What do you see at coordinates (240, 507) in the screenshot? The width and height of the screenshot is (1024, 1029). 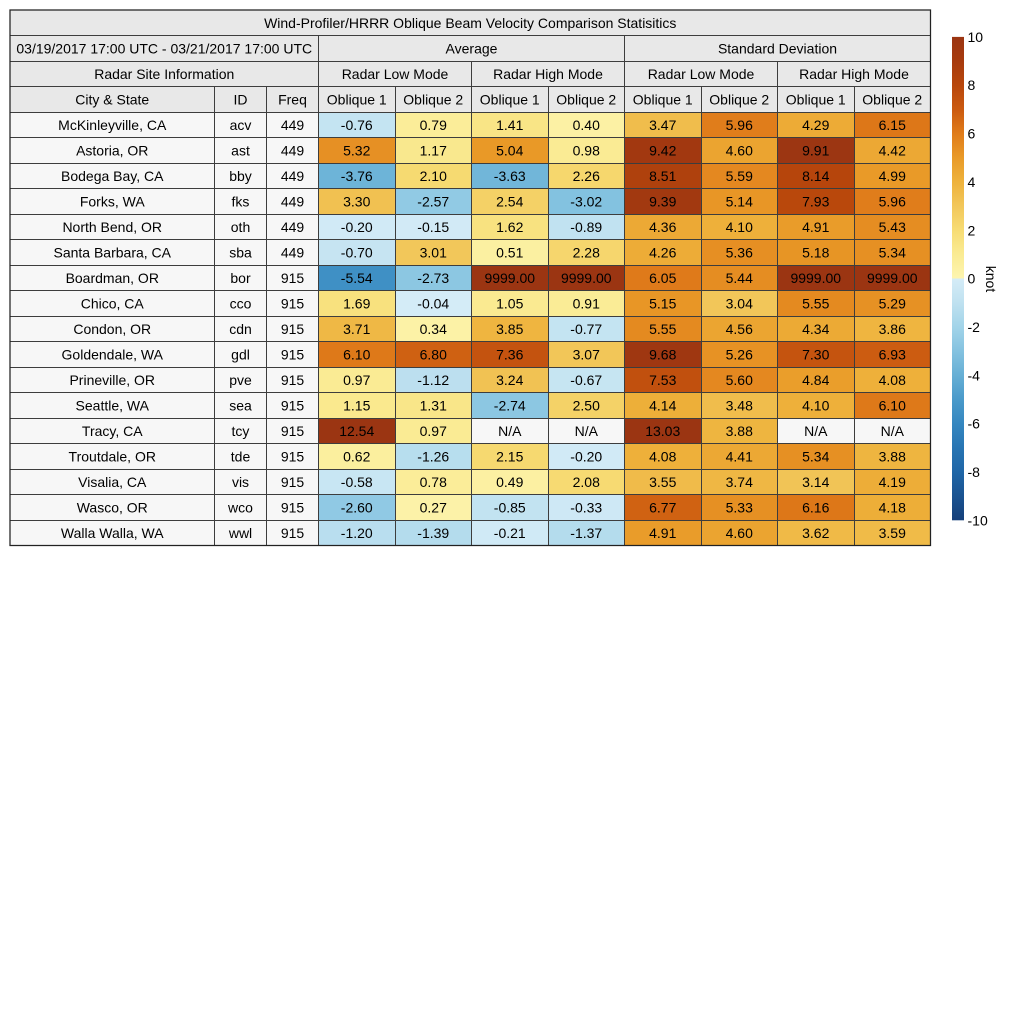 I see `svg-text: wco` at bounding box center [240, 507].